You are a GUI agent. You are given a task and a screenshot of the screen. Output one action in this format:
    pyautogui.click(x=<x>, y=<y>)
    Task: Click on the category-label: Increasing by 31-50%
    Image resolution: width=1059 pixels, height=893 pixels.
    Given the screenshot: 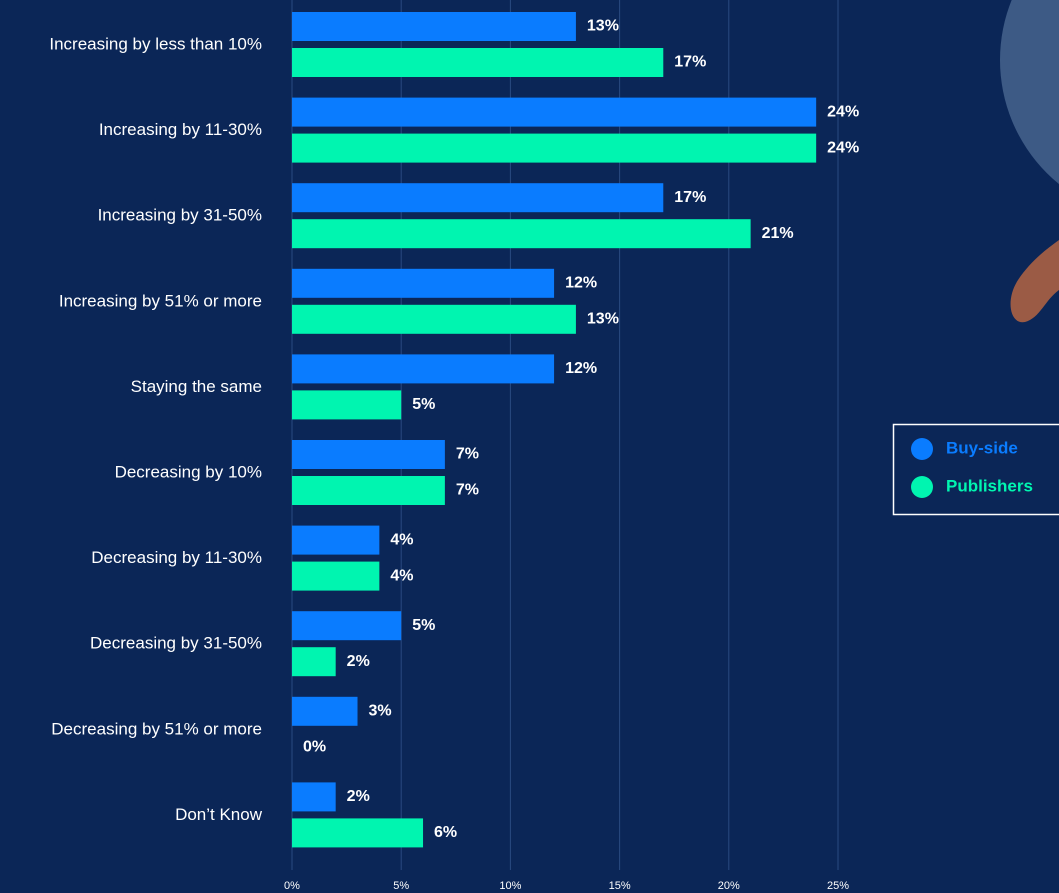 What is the action you would take?
    pyautogui.click(x=180, y=215)
    